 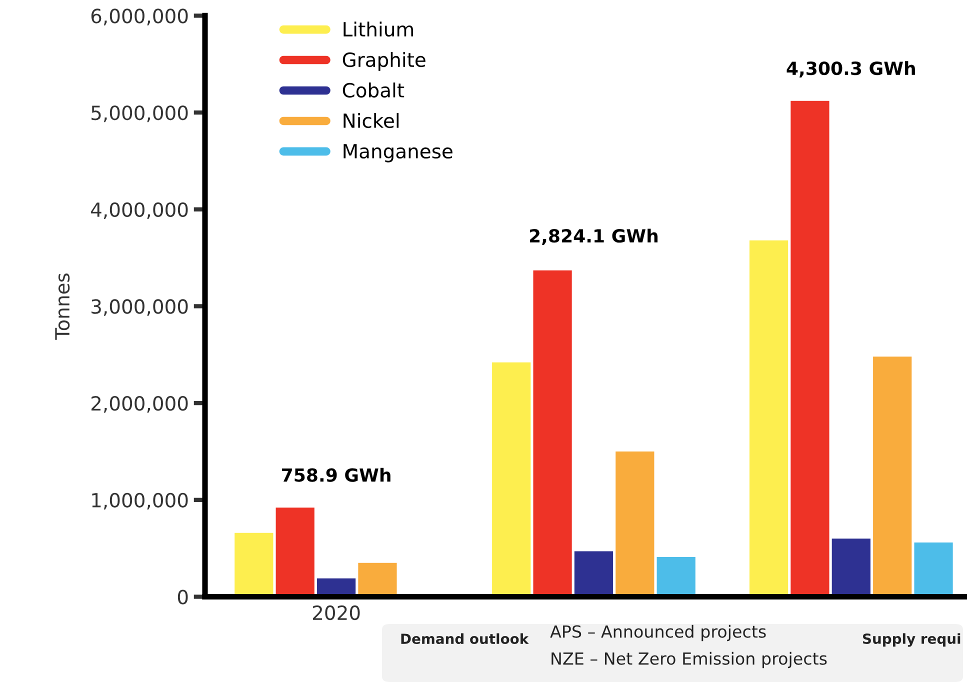 What do you see at coordinates (140, 307) in the screenshot?
I see `y-tick-label: 3,000,000` at bounding box center [140, 307].